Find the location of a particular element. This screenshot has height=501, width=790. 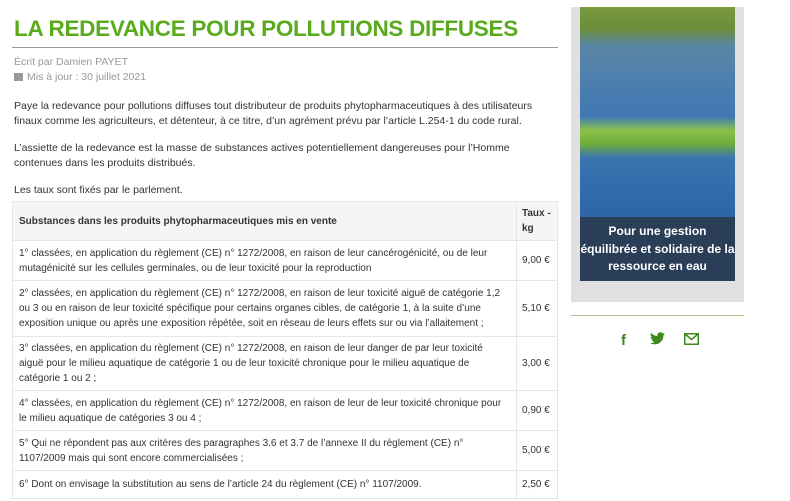

cell-rate: 9,00 € is located at coordinates (537, 260).